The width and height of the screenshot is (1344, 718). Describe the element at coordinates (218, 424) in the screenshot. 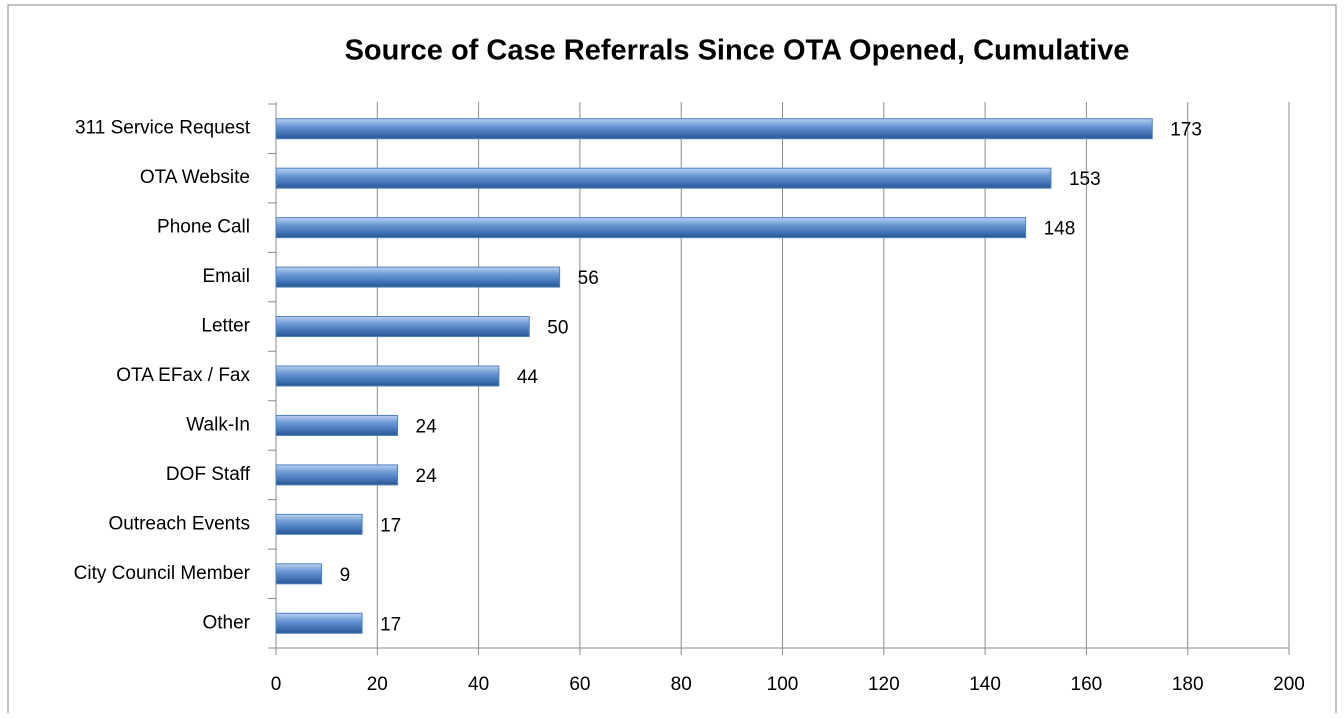

I see `y-tick-label: Walk-In` at that location.